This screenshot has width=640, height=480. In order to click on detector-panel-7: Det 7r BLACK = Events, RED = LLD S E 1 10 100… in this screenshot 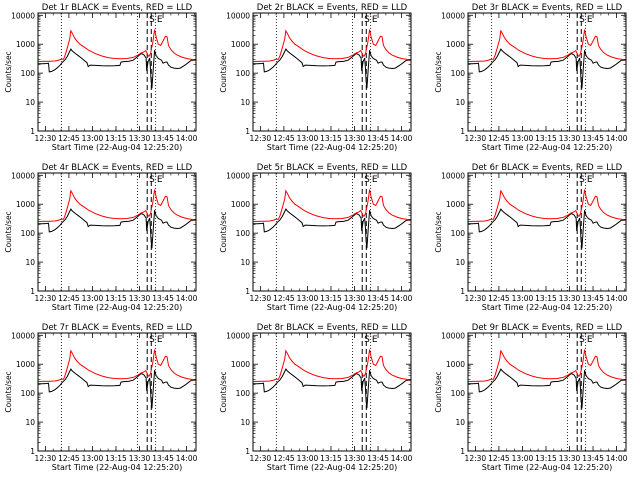, I will do `click(101, 397)`.